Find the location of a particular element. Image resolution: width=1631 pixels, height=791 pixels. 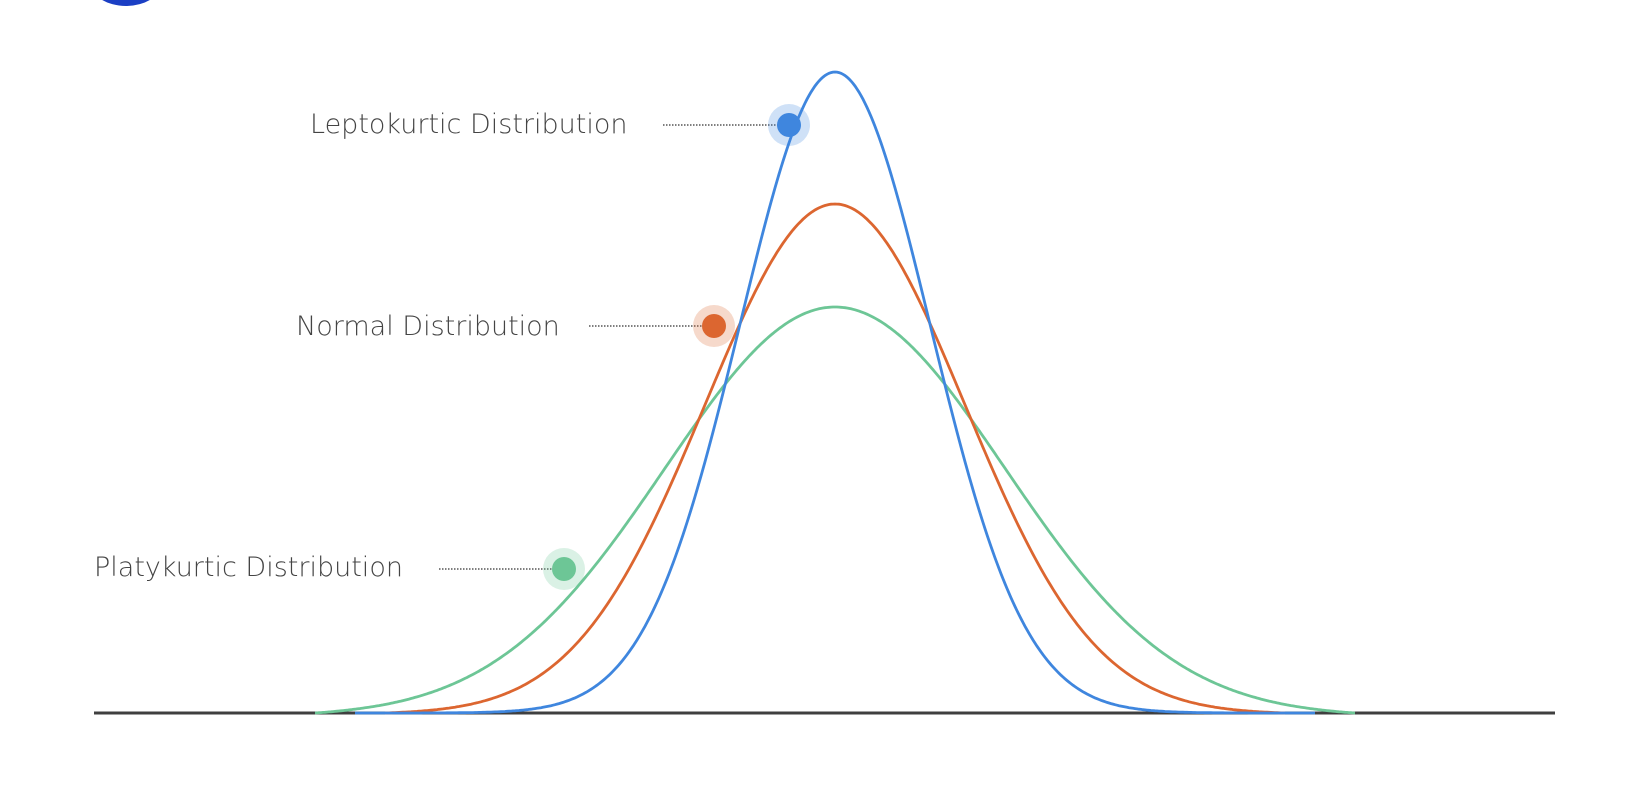

leptokurtic-label: Leptokurtic Distribution is located at coordinates (468, 124).